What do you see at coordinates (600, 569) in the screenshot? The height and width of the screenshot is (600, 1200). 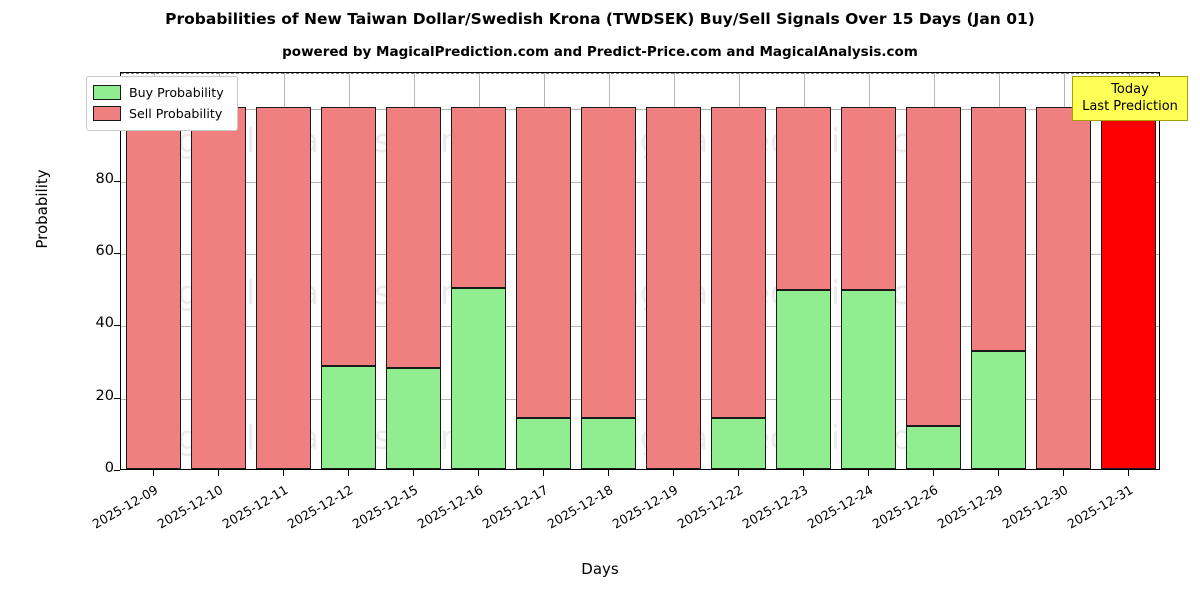 I see `x-axis-label: Days` at bounding box center [600, 569].